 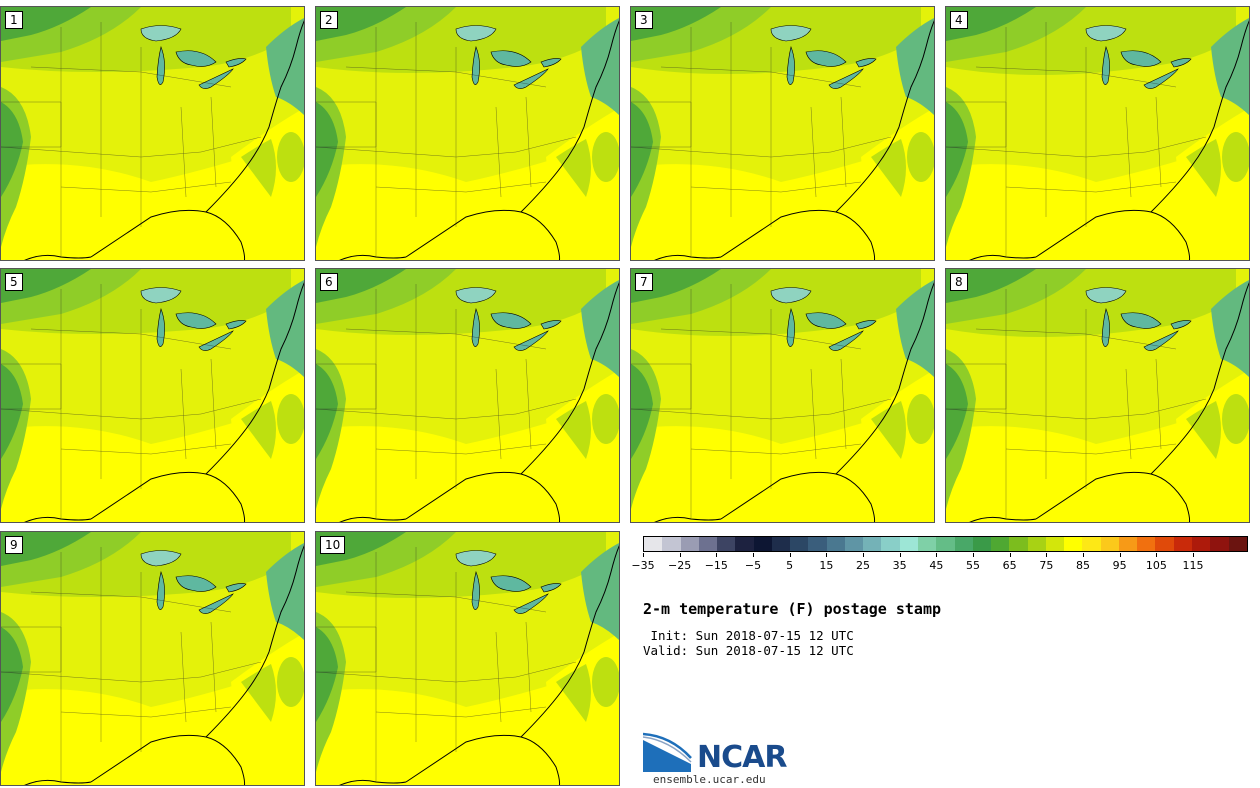 I want to click on init-time: Init: Sun 2018-07-15 12 UTC, so click(x=748, y=635).